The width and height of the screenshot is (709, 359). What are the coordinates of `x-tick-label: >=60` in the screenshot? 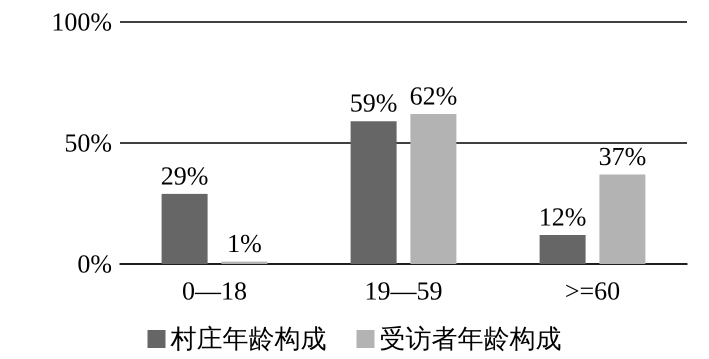 It's located at (592, 291).